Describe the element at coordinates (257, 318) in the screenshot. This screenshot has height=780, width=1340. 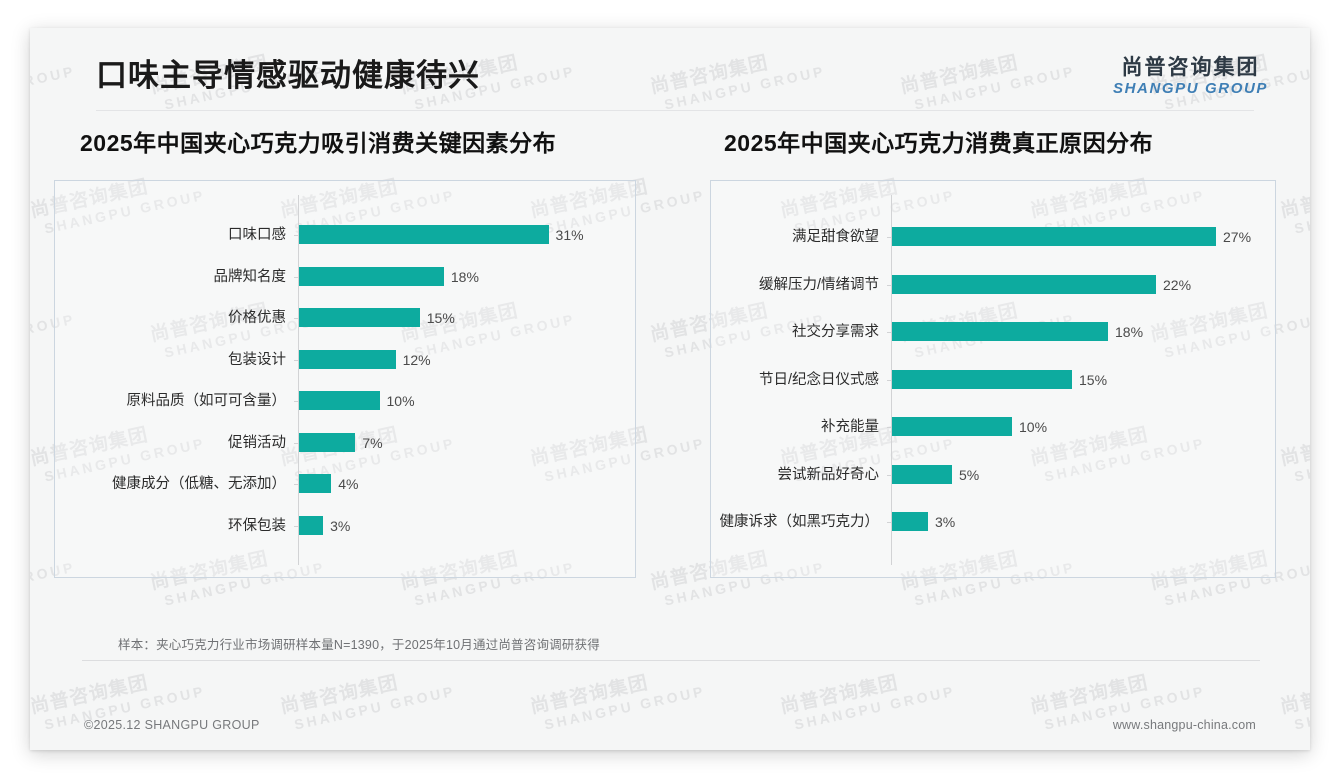
I see `chart-category-label: 价格优惠` at that location.